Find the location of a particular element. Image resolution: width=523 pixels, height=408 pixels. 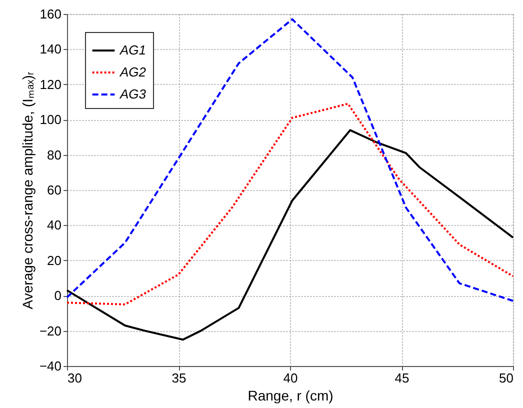

y-tick-label: 60 is located at coordinates (54, 190).